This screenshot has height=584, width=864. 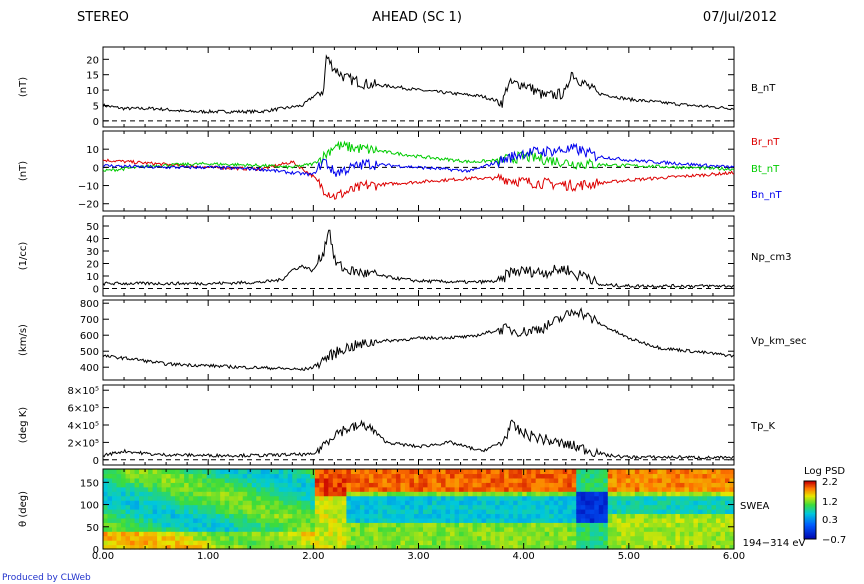 I want to click on colorbar-step, so click(x=810, y=537).